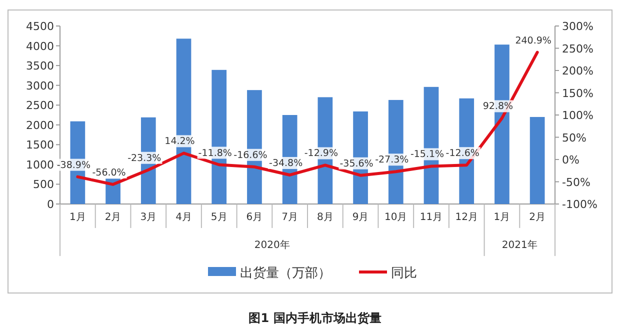 Image resolution: width=630 pixels, height=334 pixels. I want to click on data-label: -23.3%, so click(145, 158).